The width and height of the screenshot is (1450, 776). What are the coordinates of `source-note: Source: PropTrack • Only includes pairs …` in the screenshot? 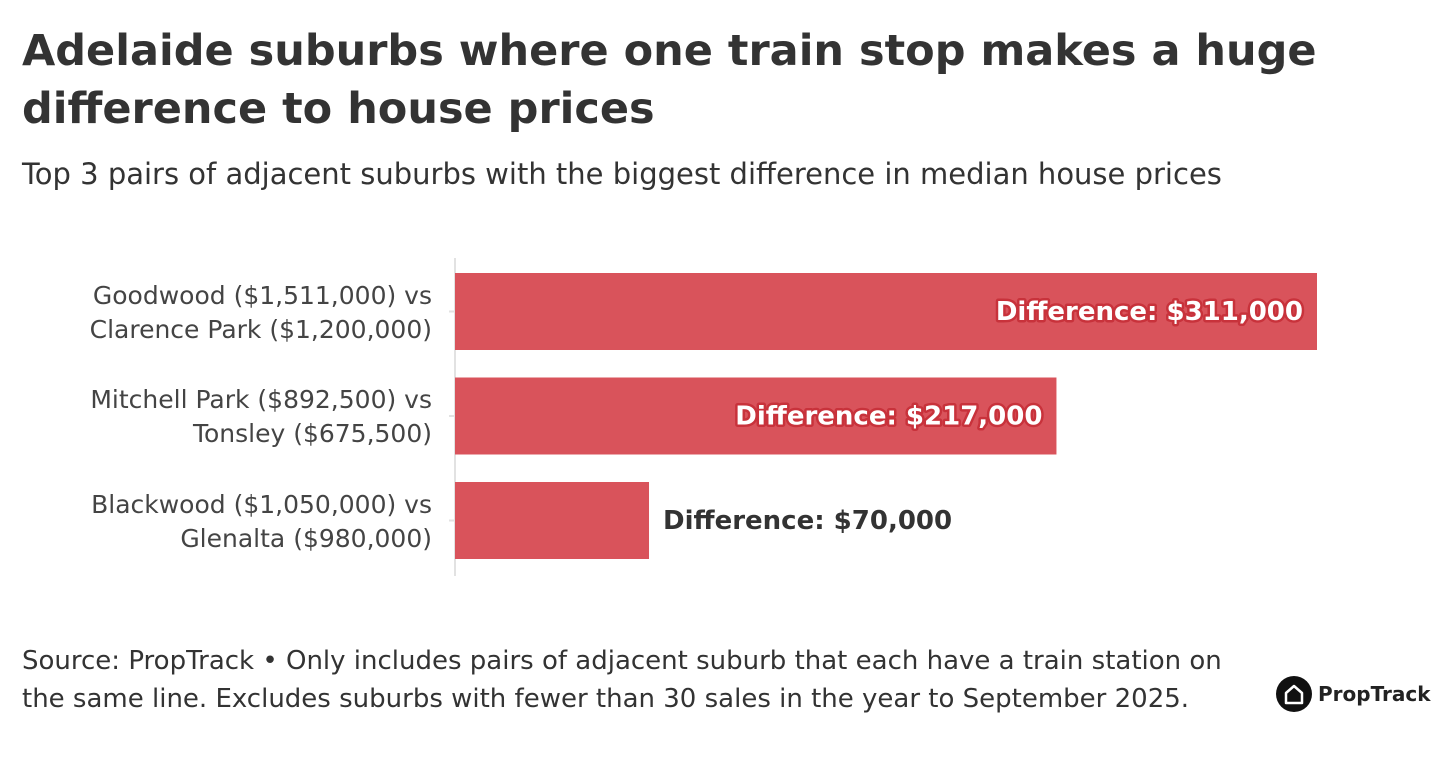 It's located at (622, 680).